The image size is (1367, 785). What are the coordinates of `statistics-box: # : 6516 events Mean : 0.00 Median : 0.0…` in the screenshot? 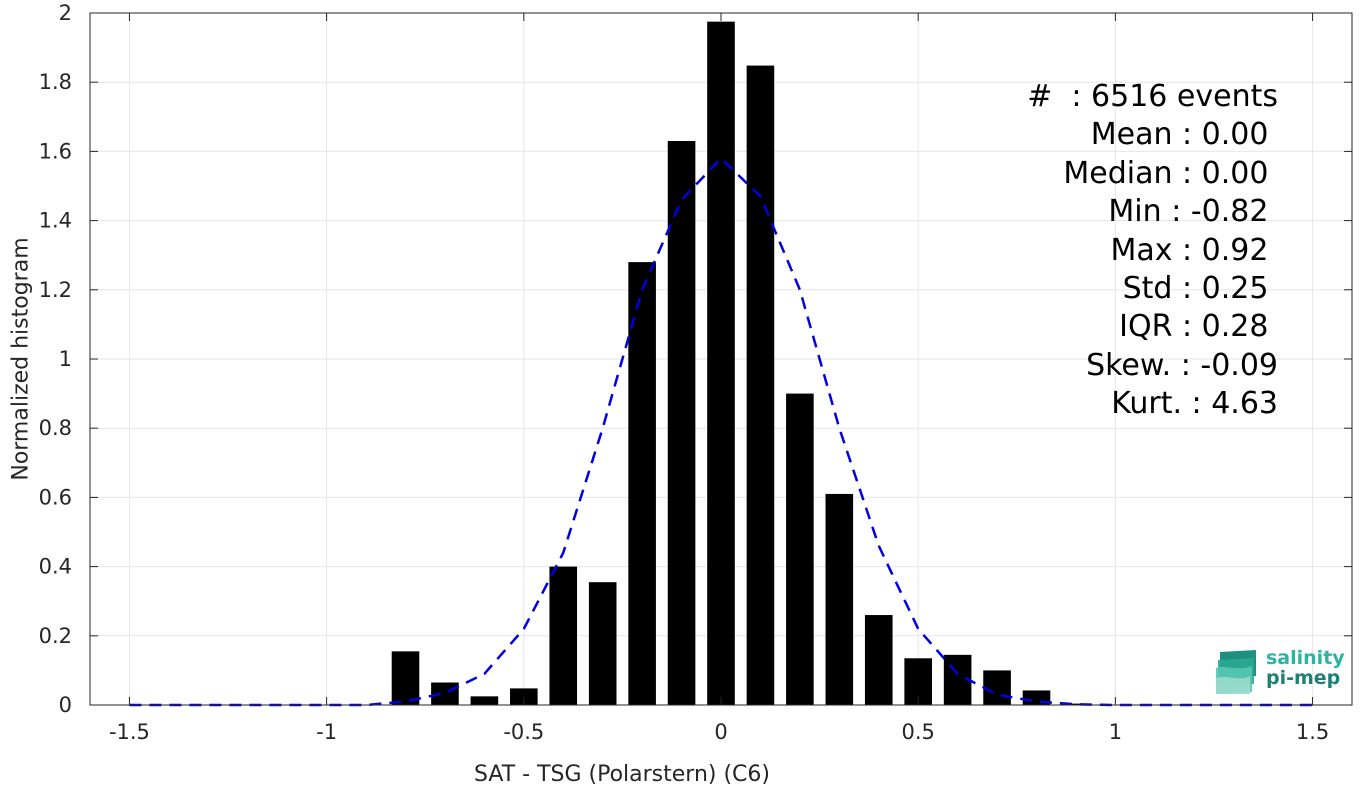 It's located at (1119, 251).